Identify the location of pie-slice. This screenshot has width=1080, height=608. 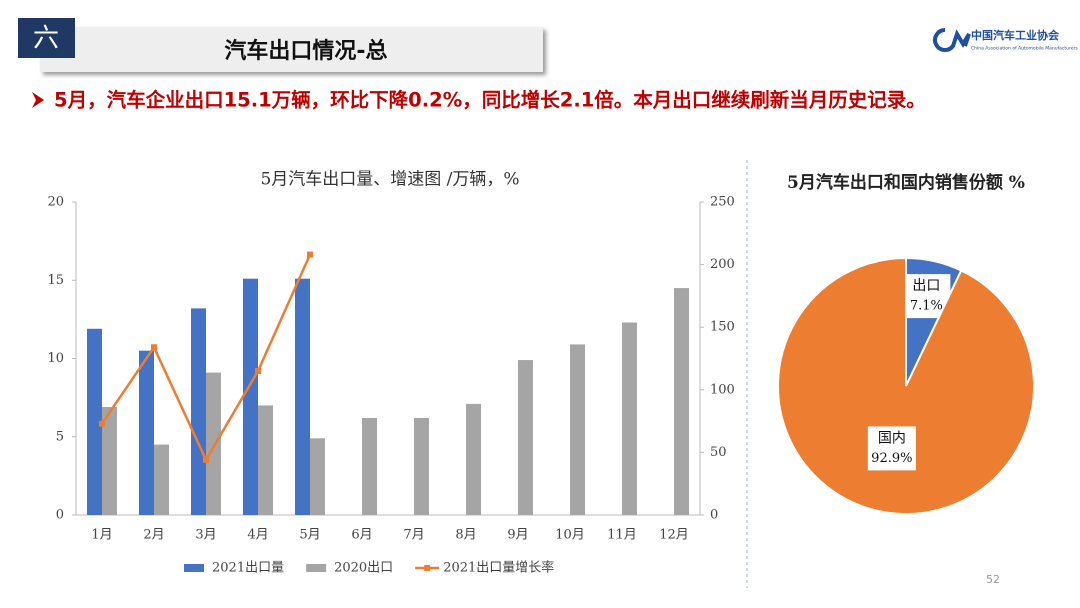
(906, 385).